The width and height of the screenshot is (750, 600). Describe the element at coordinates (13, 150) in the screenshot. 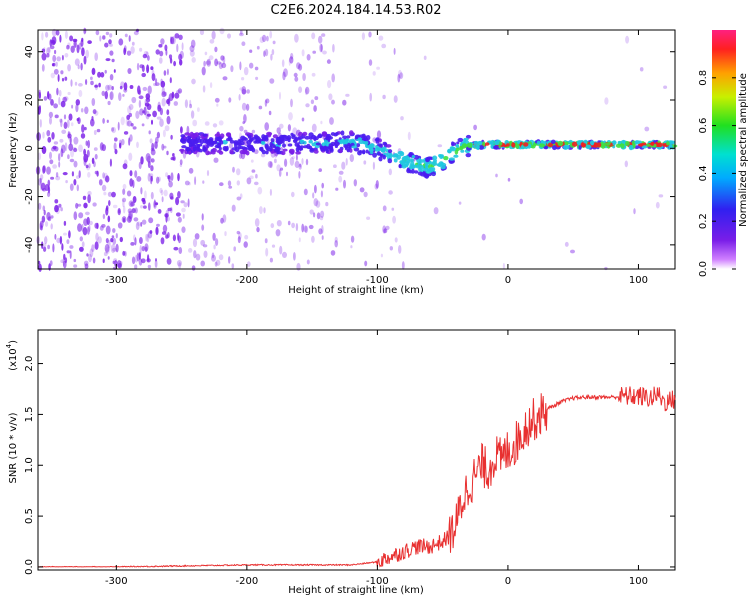

I see `spectrogram-ylabel: Frequency (Hz)` at that location.